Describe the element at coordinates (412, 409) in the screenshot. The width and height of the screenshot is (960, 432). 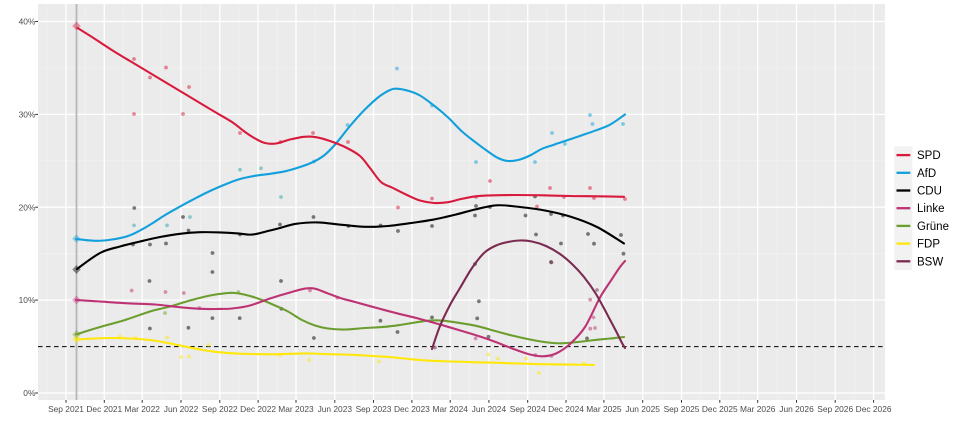
I see `svg-text: Dec 2023` at that location.